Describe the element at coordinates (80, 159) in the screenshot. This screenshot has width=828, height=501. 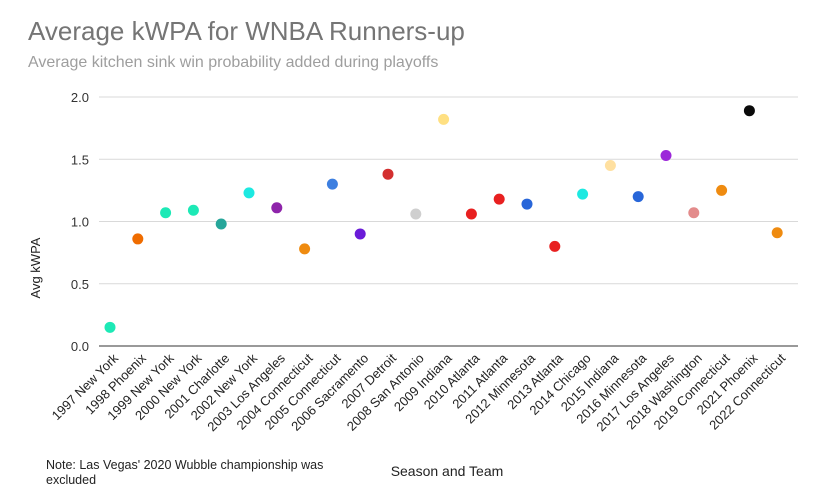
I see `y-tick-label: 1.5` at that location.